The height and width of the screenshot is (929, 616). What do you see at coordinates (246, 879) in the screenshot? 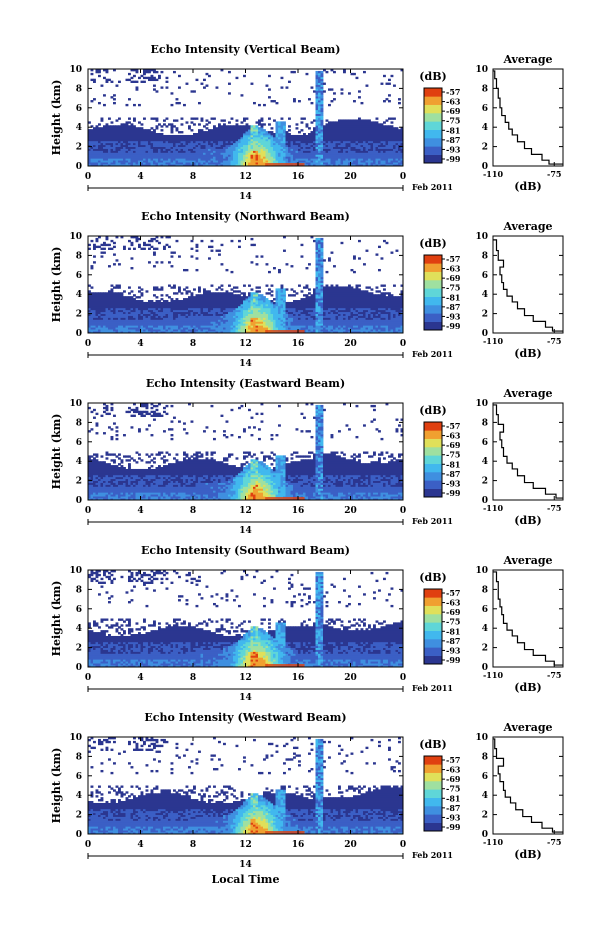
I see `x-axis-label: Local Time` at bounding box center [246, 879].